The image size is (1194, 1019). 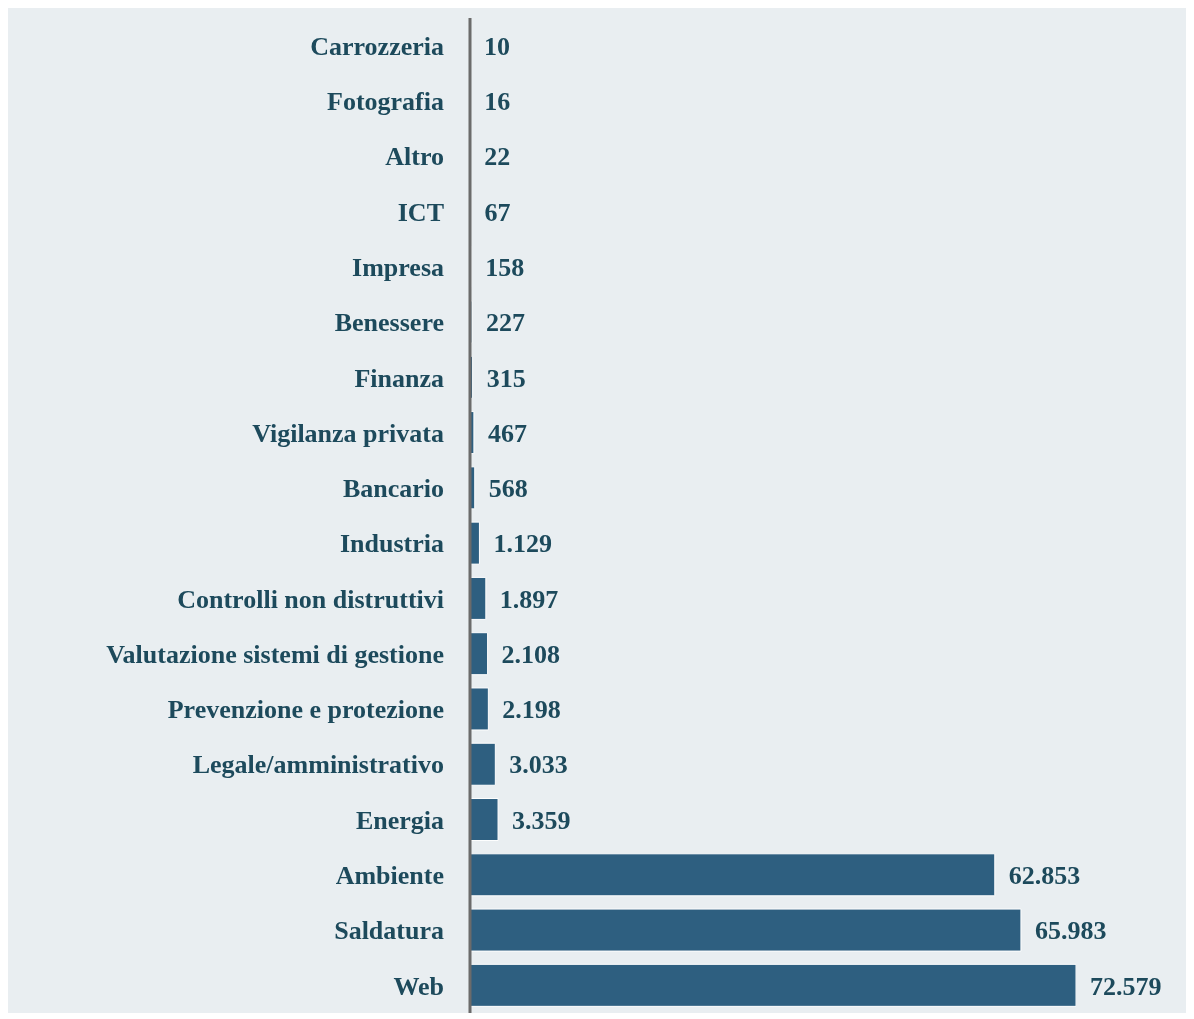 I want to click on data-label: 2.108, so click(x=531, y=654).